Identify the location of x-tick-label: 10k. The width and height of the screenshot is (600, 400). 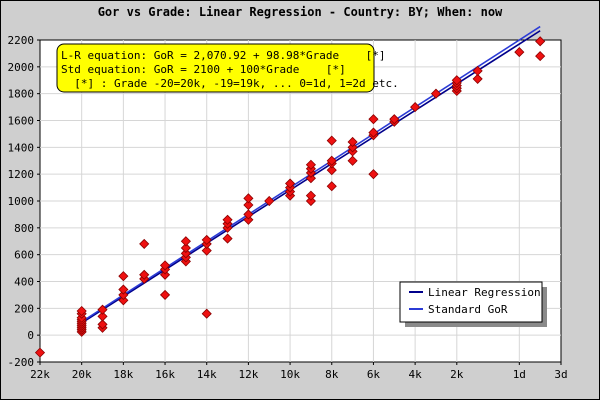
(290, 374).